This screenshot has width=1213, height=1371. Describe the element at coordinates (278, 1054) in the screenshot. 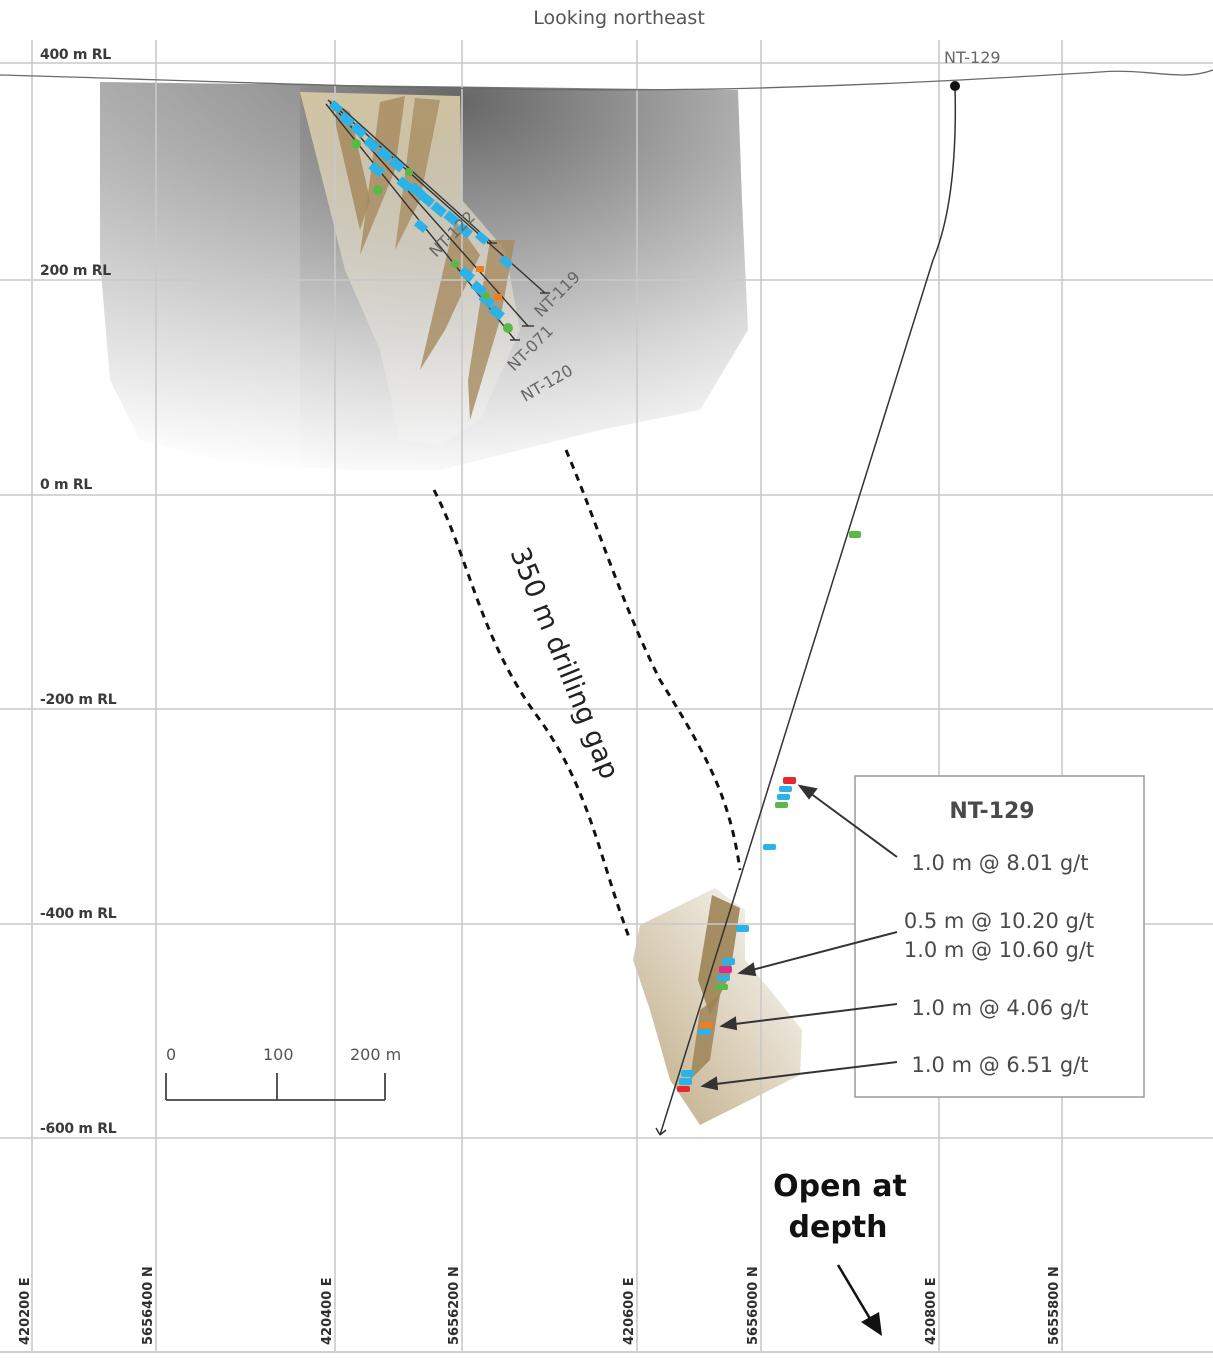

I see `scale-label: 100` at that location.